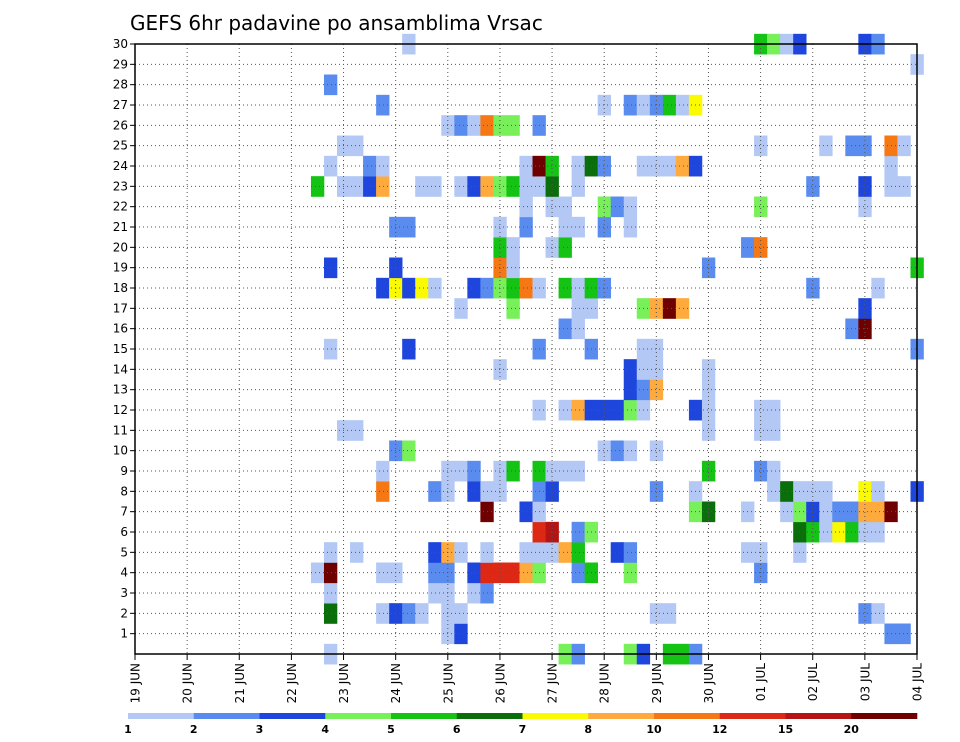  What do you see at coordinates (124, 491) in the screenshot?
I see `y-tick-label: 8` at bounding box center [124, 491].